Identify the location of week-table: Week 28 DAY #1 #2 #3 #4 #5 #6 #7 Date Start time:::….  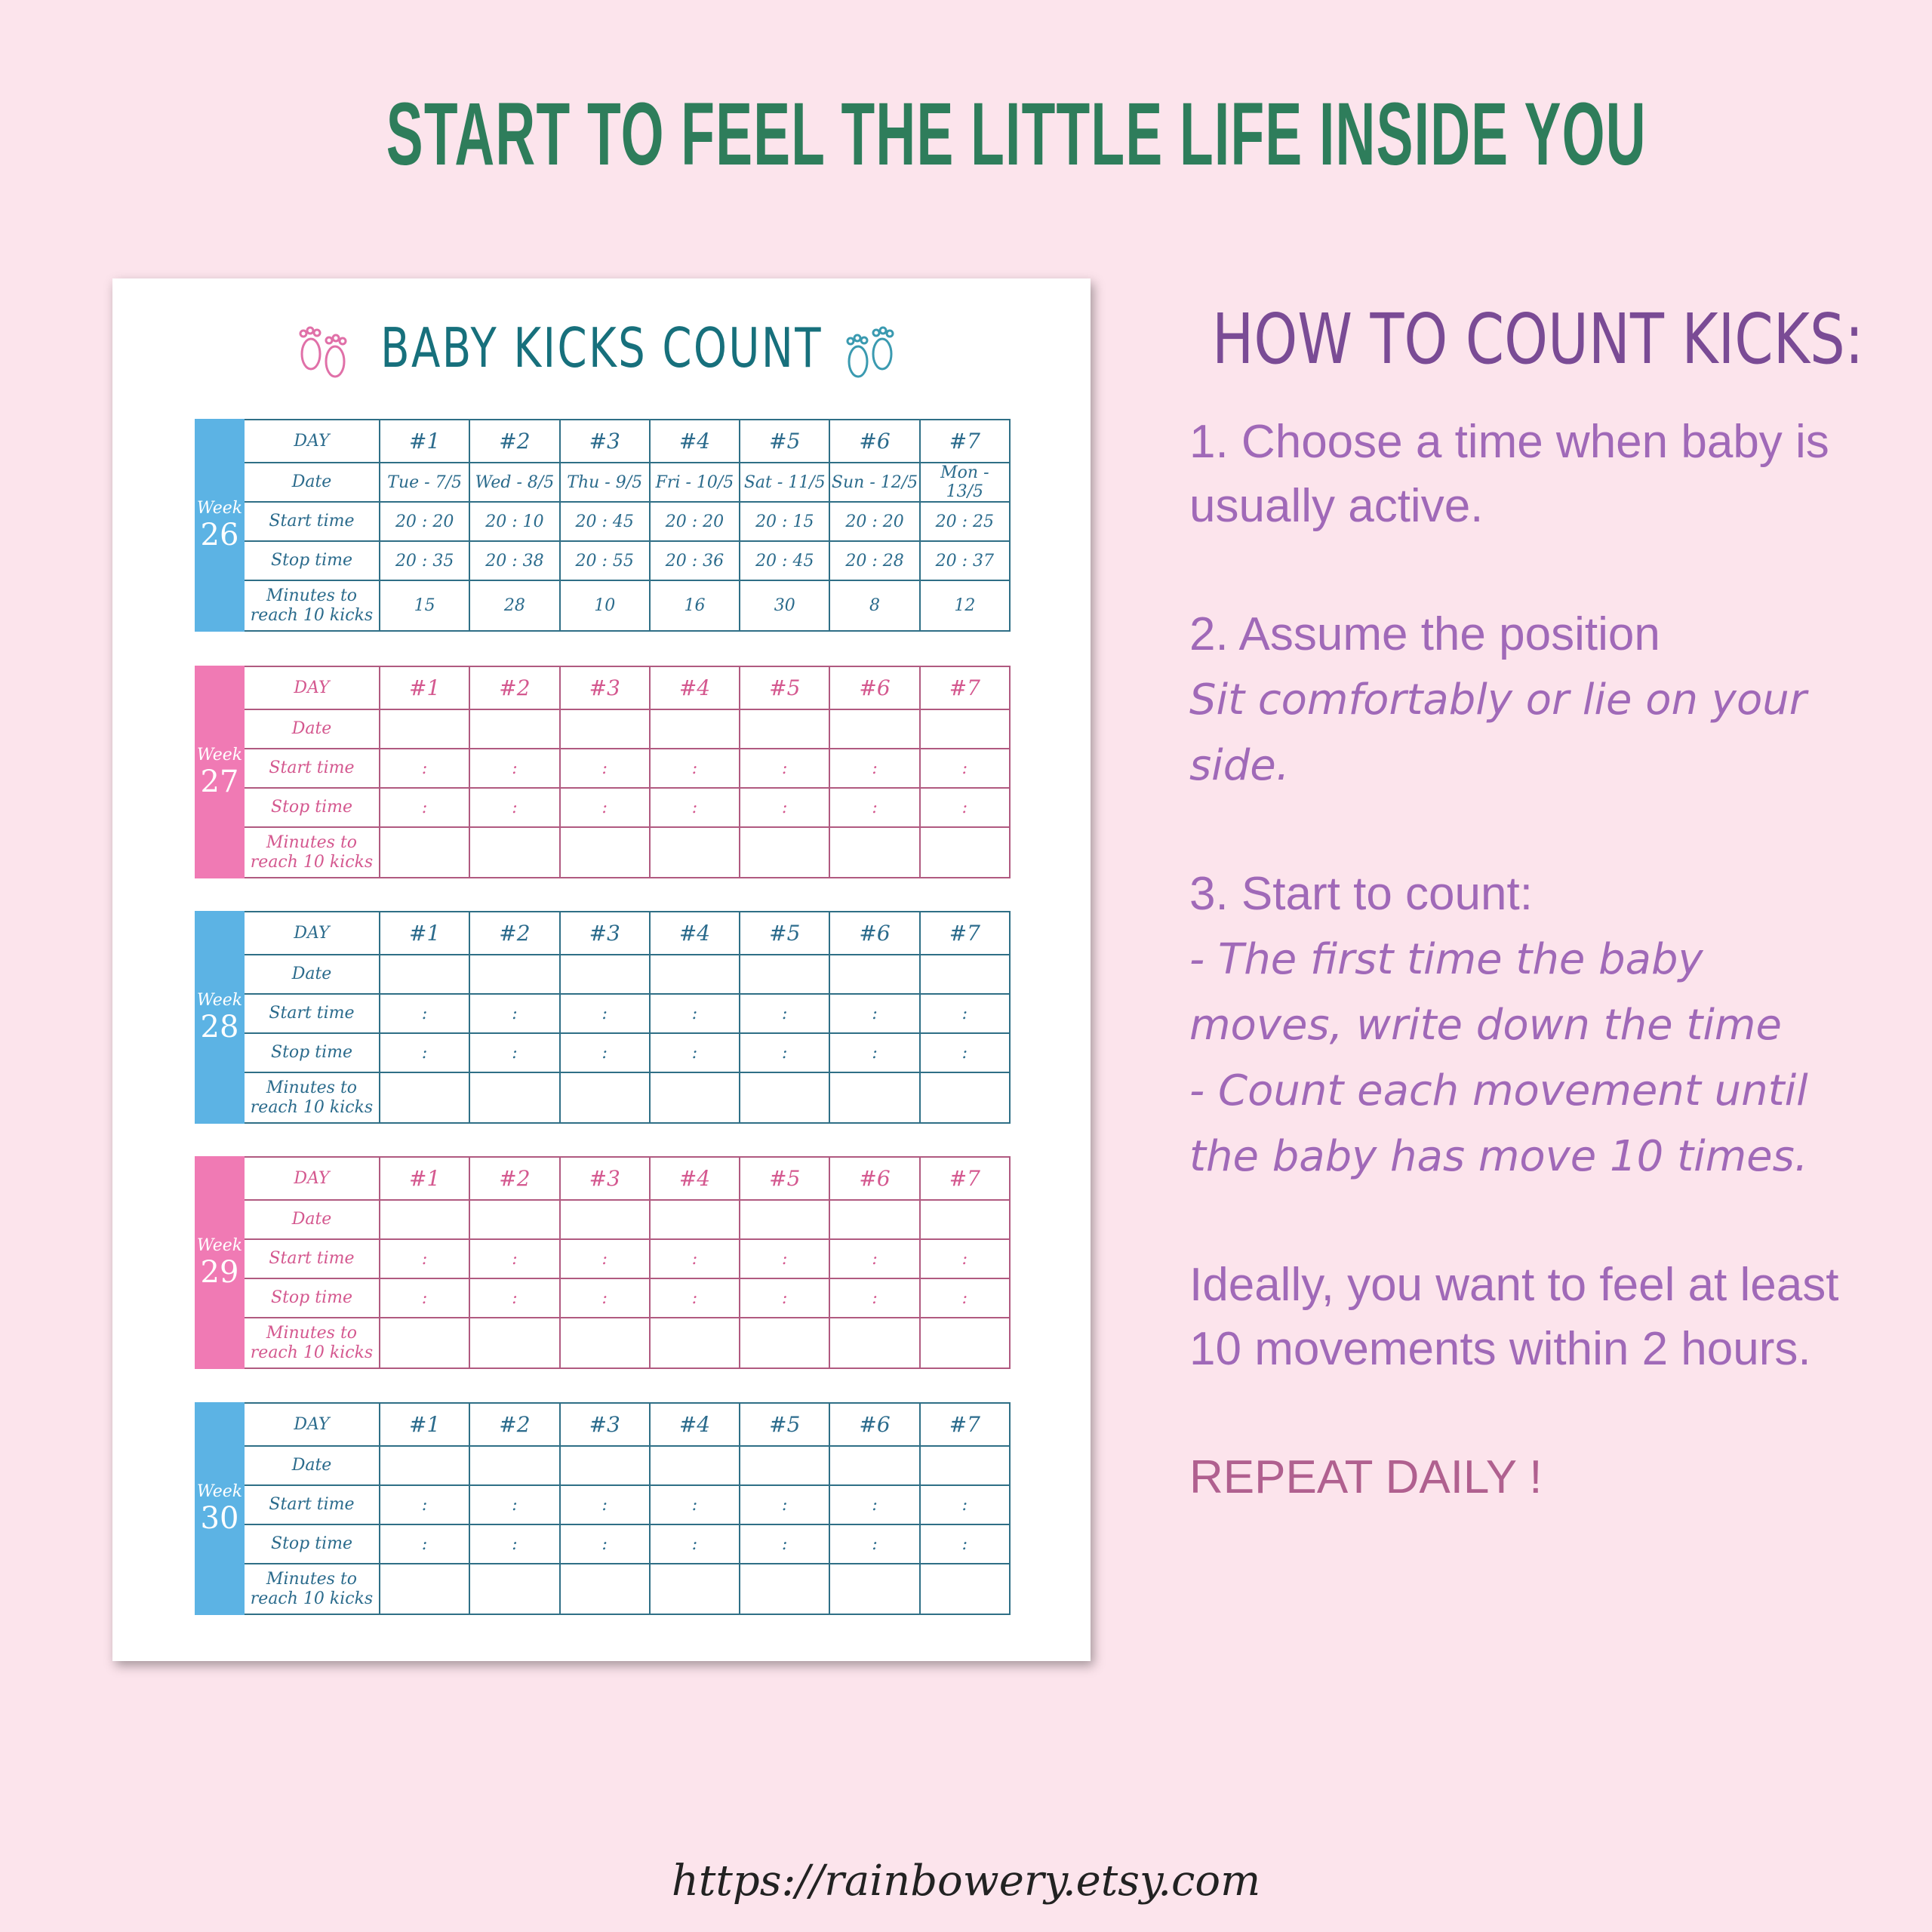
(603, 1017).